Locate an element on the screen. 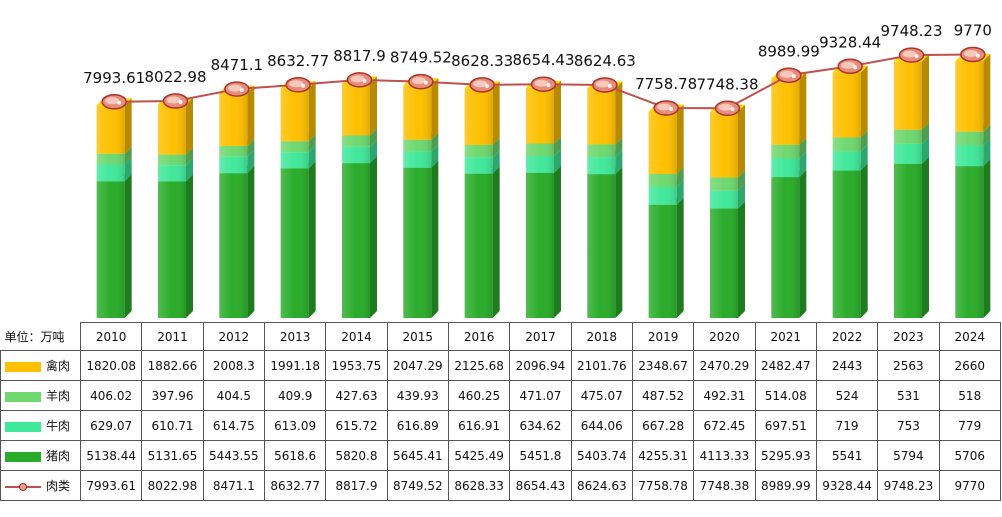 The height and width of the screenshot is (517, 1002). bar-猪肉-2021-gloss is located at coordinates (785, 247).